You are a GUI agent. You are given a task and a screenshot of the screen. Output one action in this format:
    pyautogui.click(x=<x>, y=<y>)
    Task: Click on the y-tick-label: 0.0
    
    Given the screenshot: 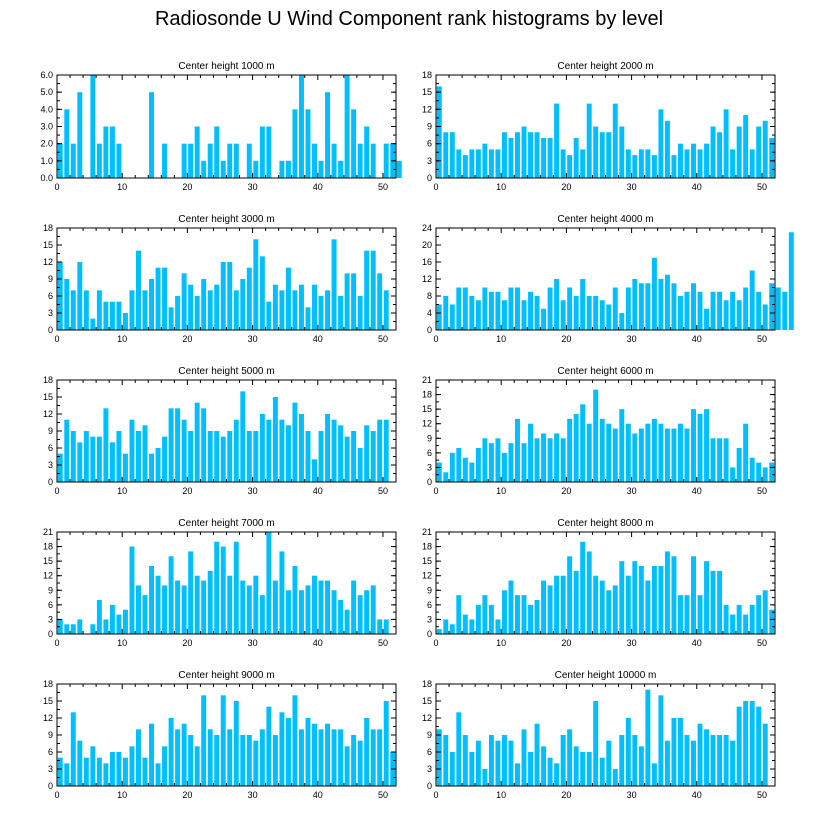 What is the action you would take?
    pyautogui.click(x=46, y=178)
    